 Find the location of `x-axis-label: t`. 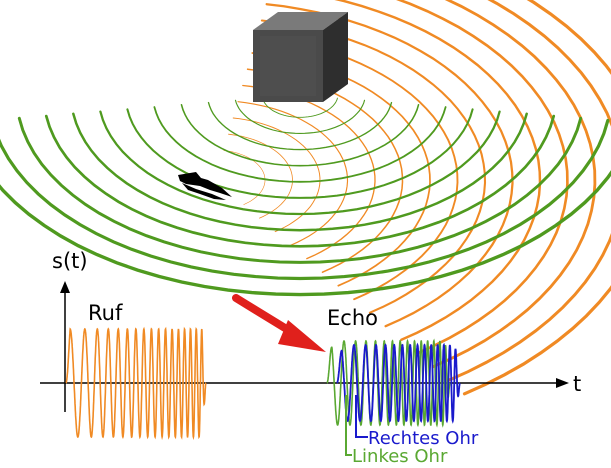

x-axis-label: t is located at coordinates (577, 384).